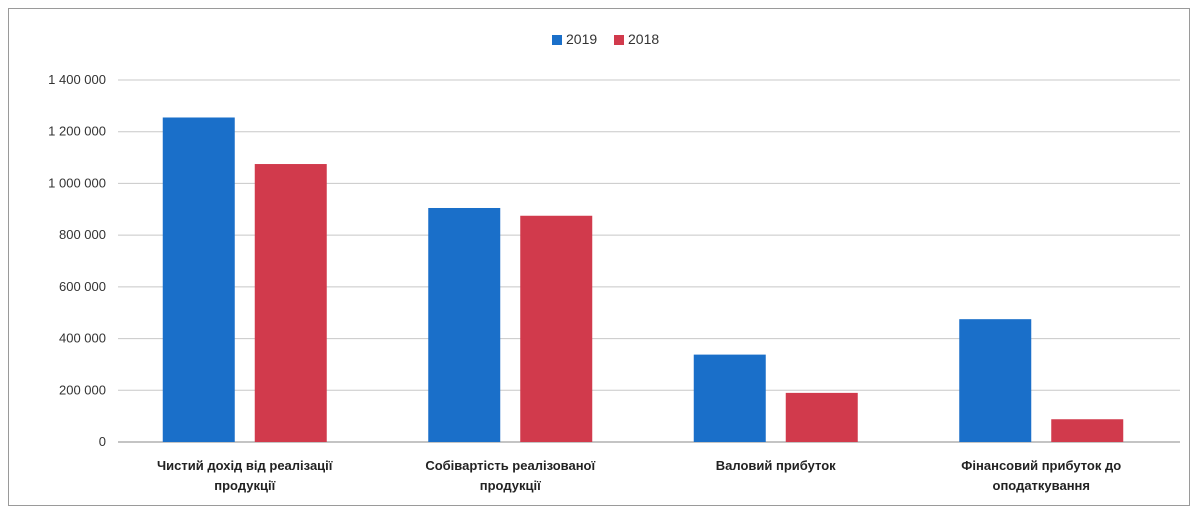 This screenshot has width=1198, height=508. What do you see at coordinates (581, 39) in the screenshot?
I see `legend-label: 2019` at bounding box center [581, 39].